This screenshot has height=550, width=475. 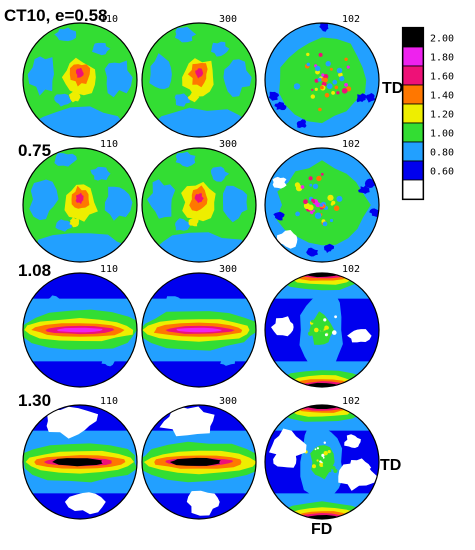 I want to click on colorbar-tick-label: 2.00, so click(x=442, y=39).